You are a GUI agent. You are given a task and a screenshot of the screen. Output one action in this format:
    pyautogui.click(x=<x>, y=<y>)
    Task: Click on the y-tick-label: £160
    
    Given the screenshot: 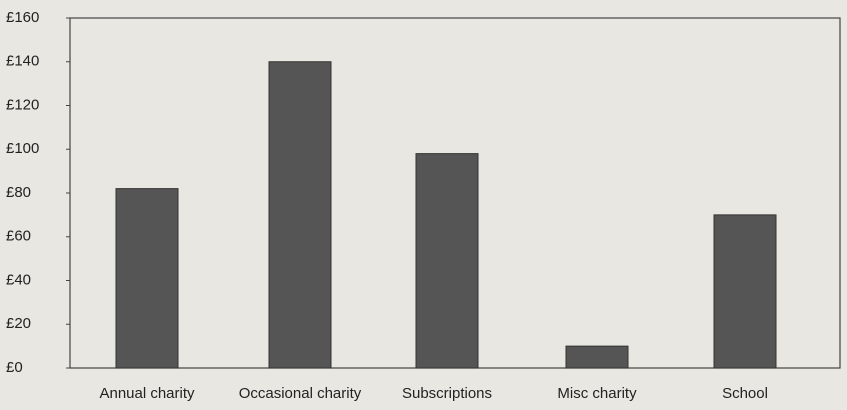 What is the action you would take?
    pyautogui.click(x=22, y=17)
    